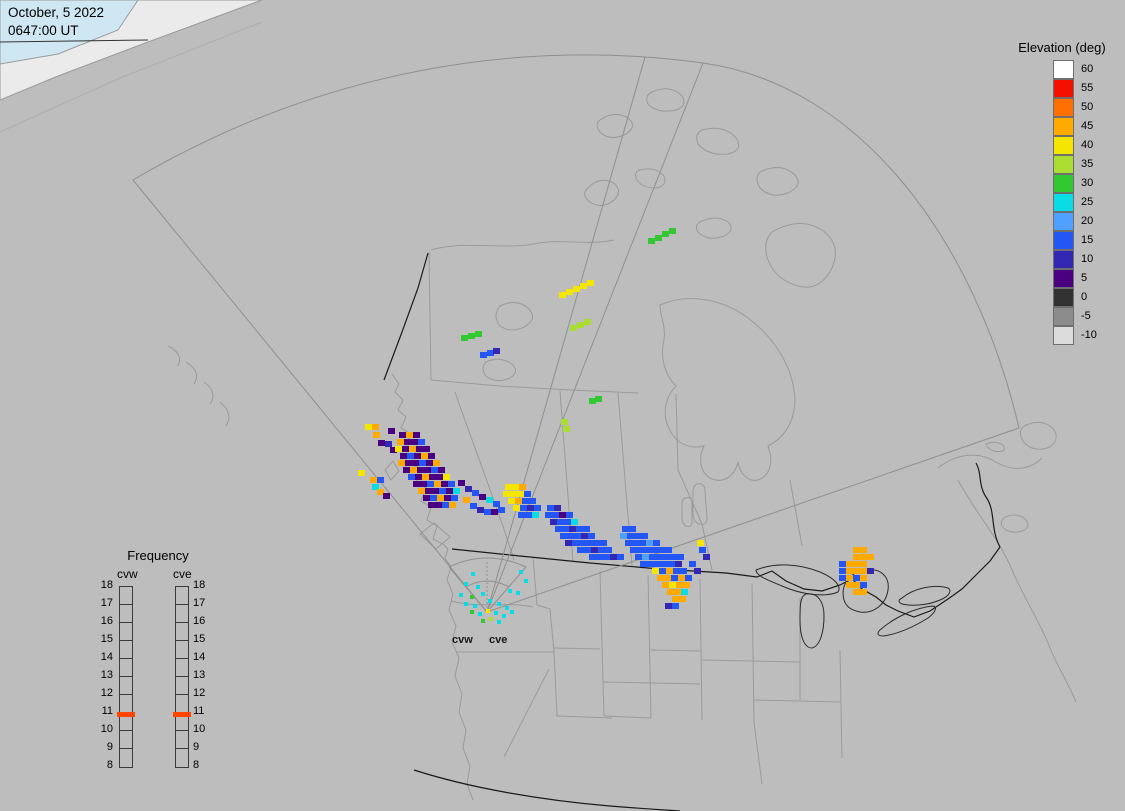 This screenshot has height=811, width=1125. I want to click on frequency-scale-label: 14, so click(199, 657).